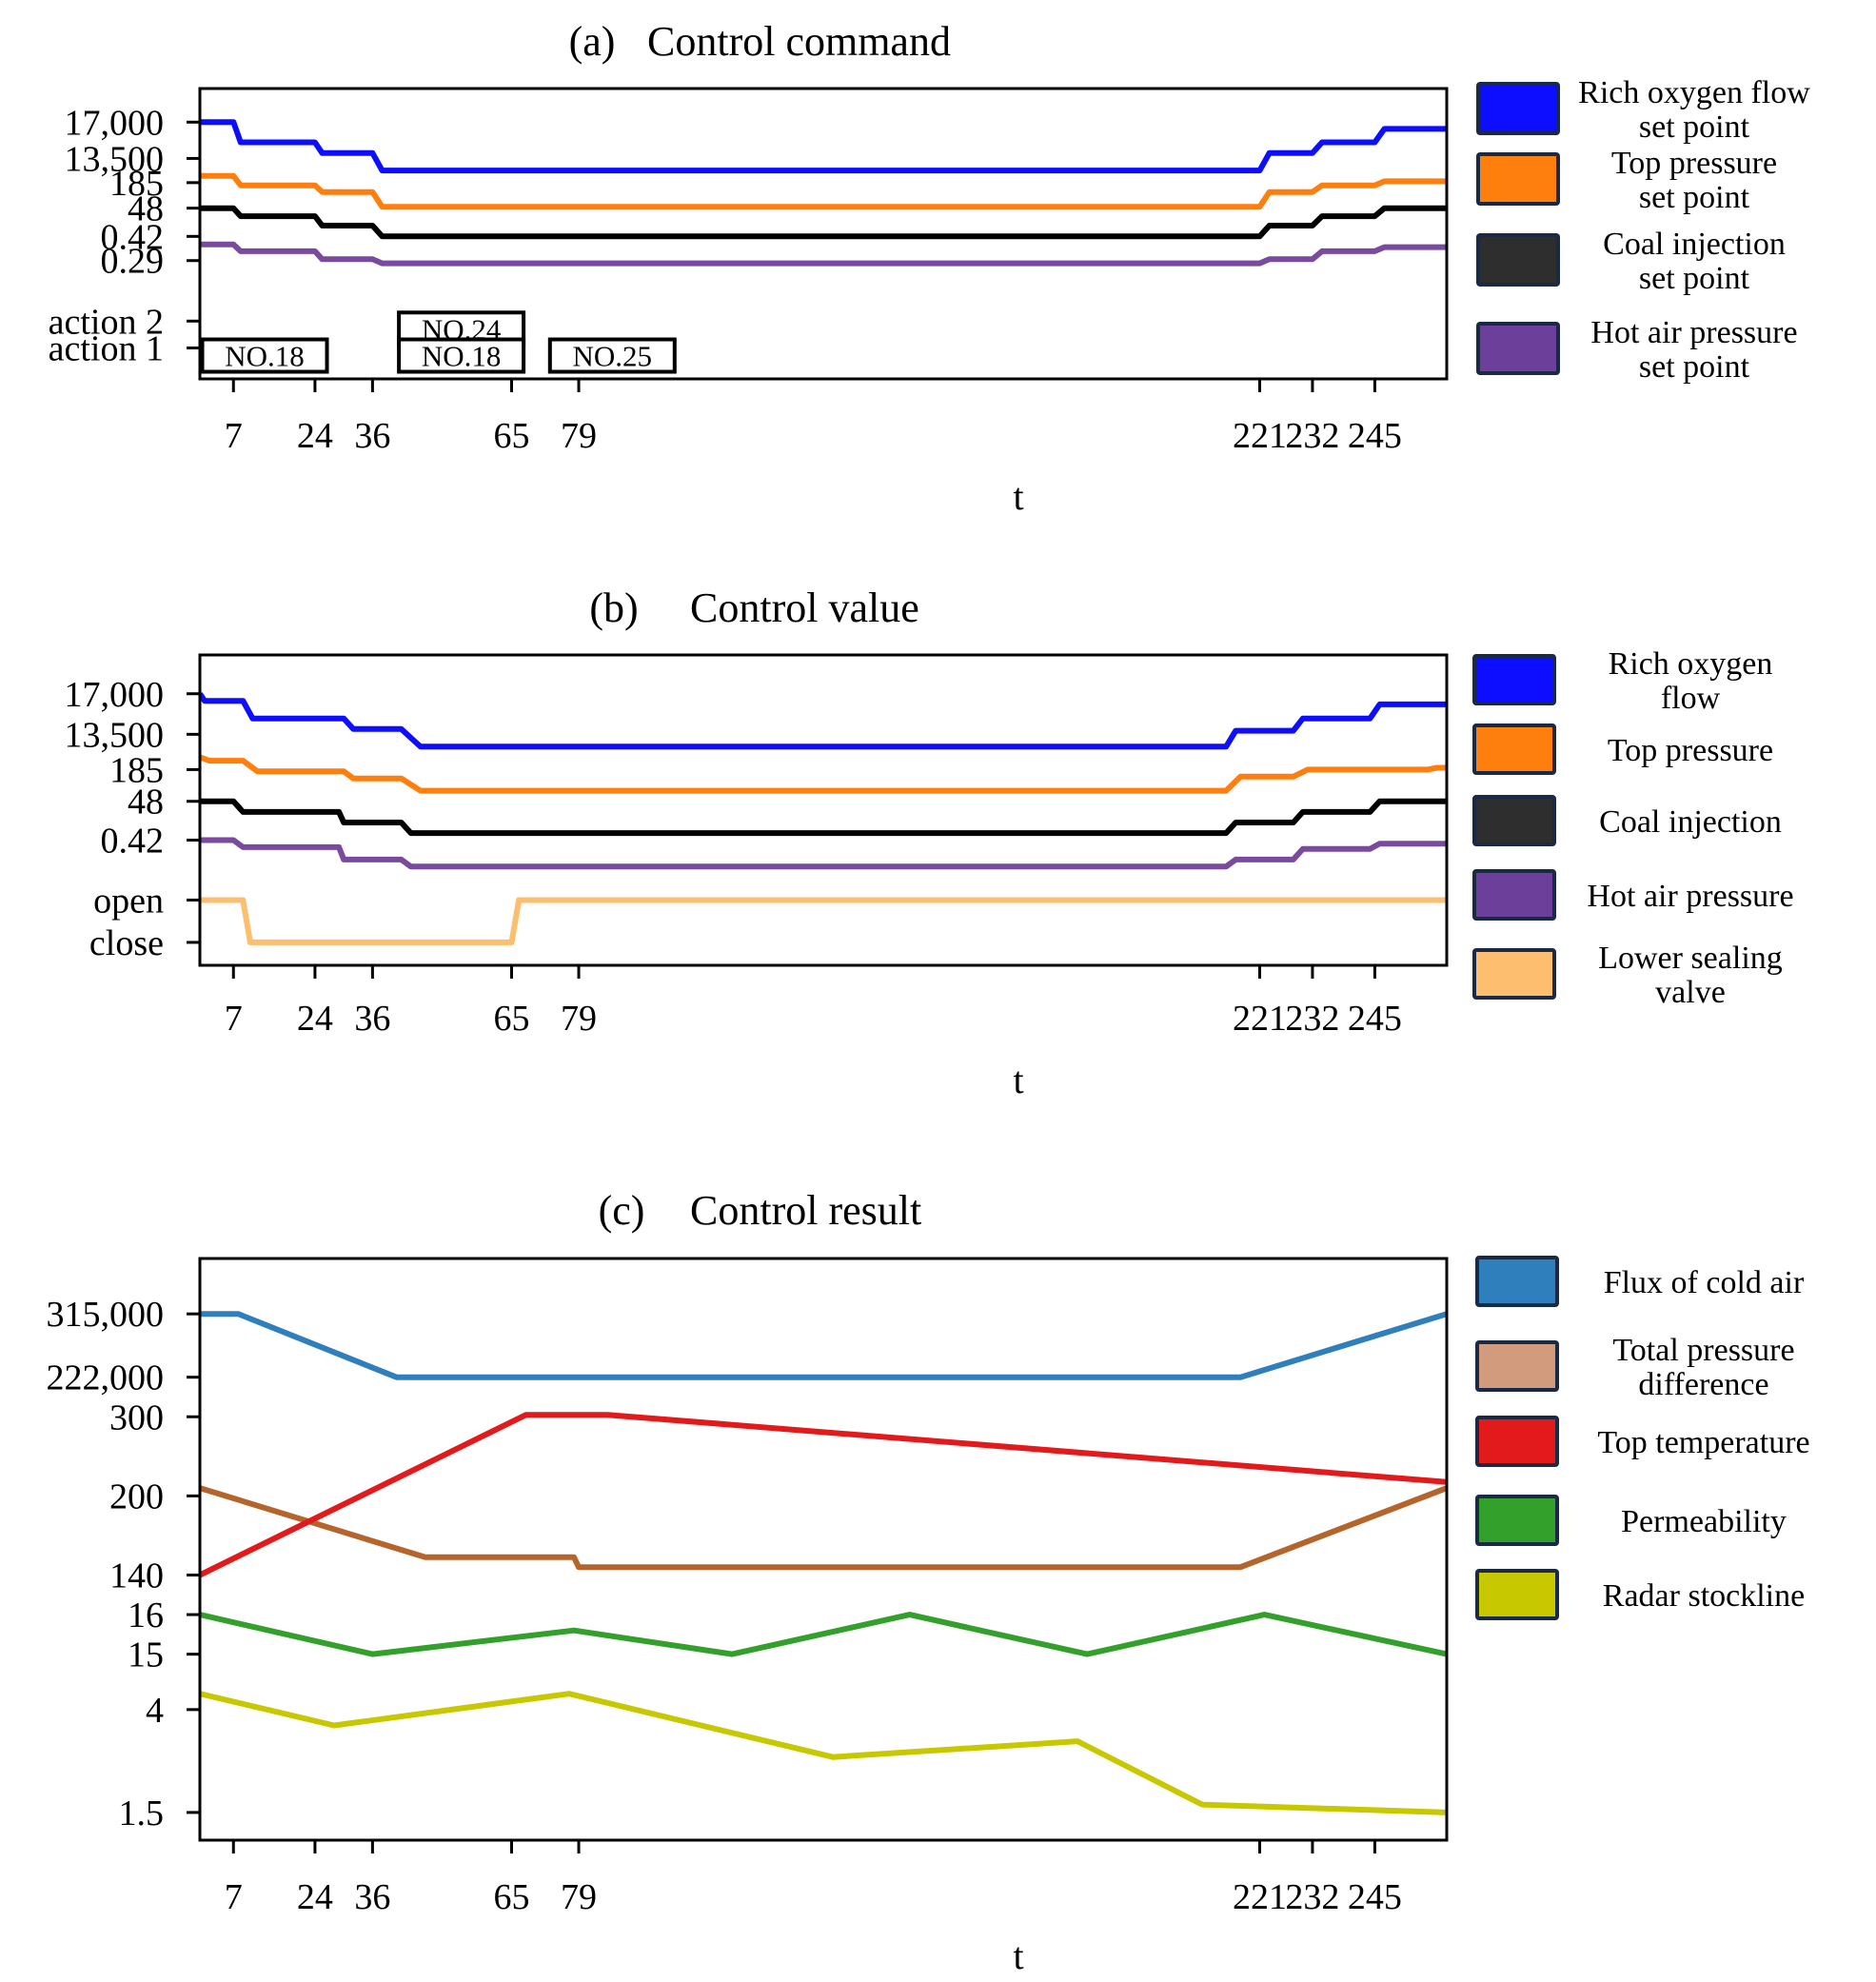 This screenshot has width=1876, height=1982. What do you see at coordinates (613, 356) in the screenshot?
I see `annotation-label: NO.25` at bounding box center [613, 356].